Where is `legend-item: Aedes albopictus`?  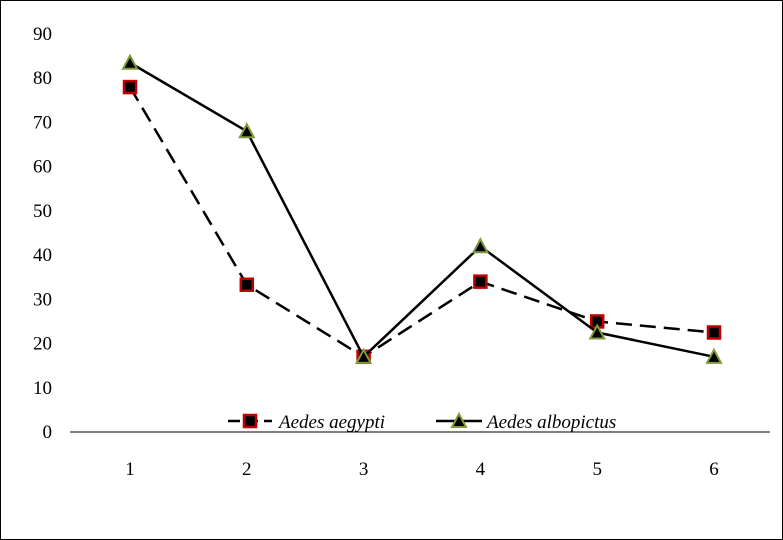 legend-item: Aedes albopictus is located at coordinates (526, 422).